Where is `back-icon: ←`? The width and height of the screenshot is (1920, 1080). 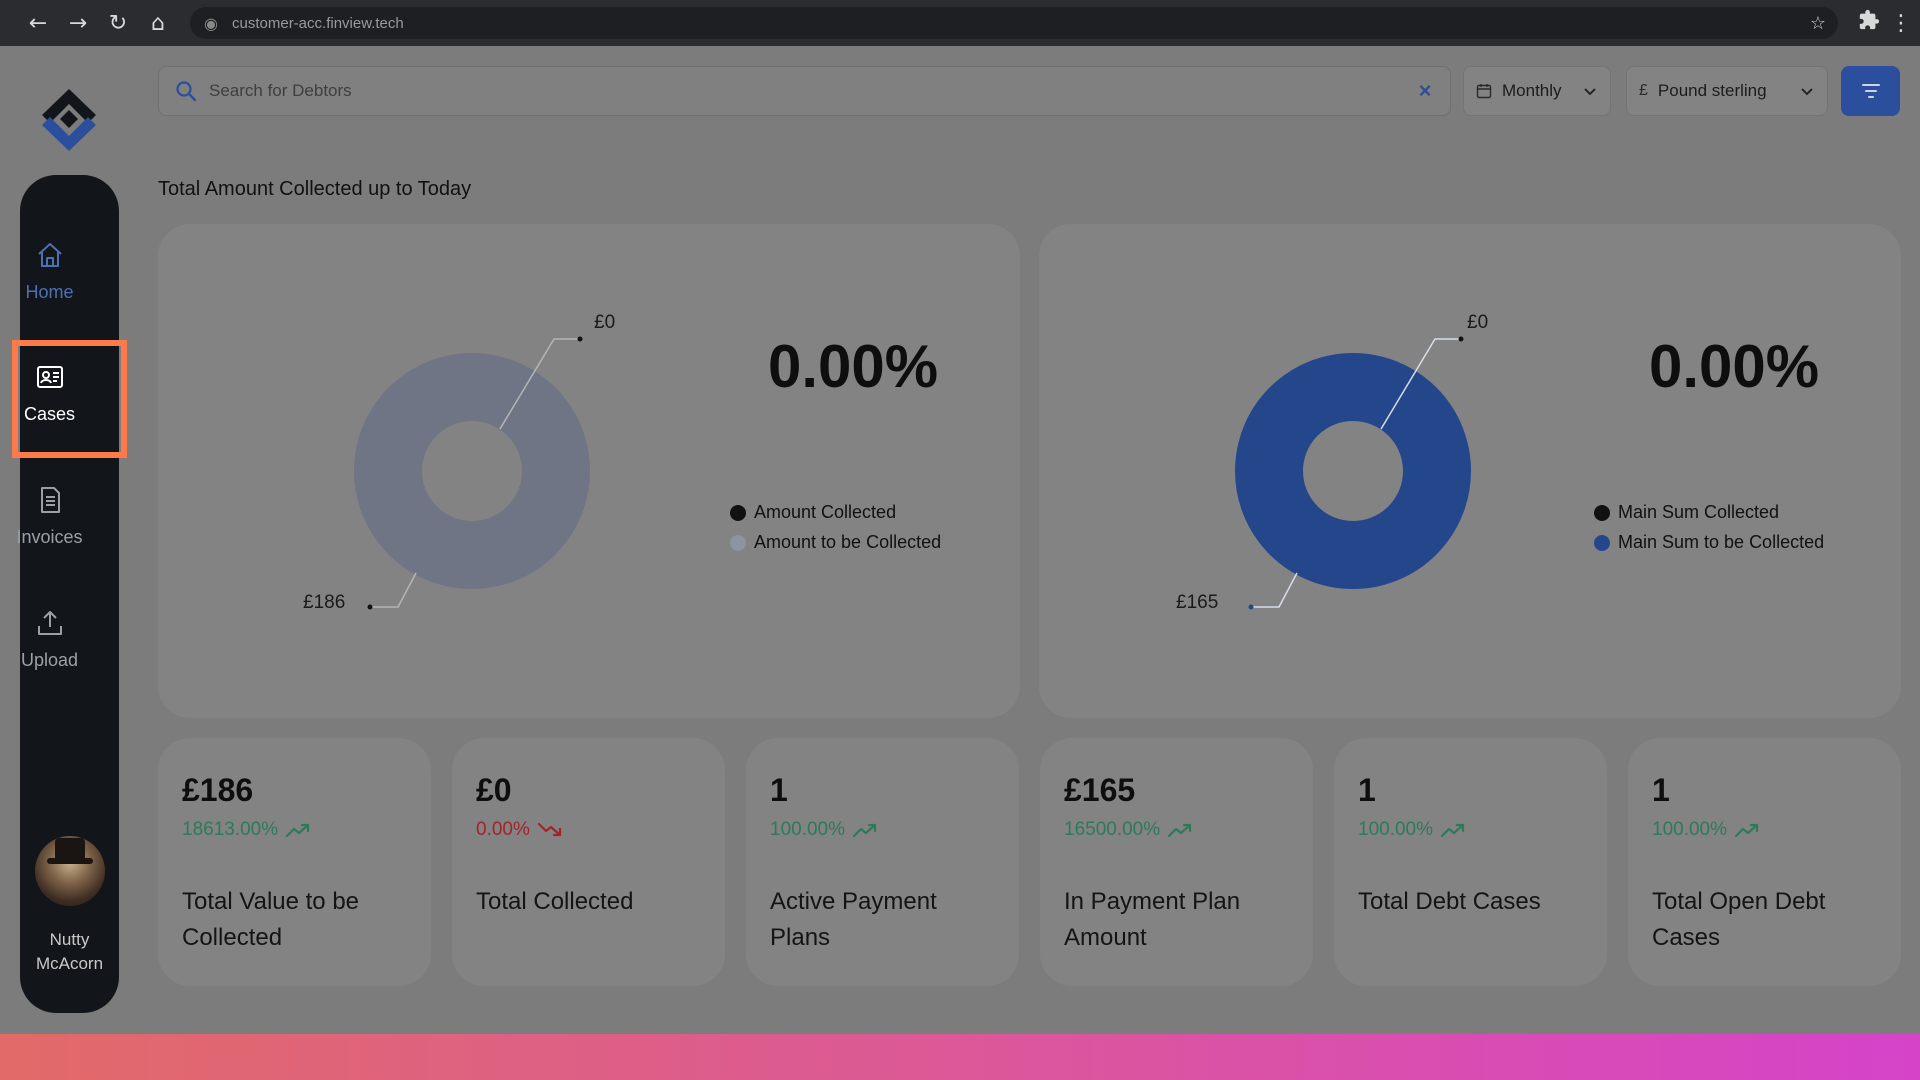 back-icon: ← is located at coordinates (38, 23).